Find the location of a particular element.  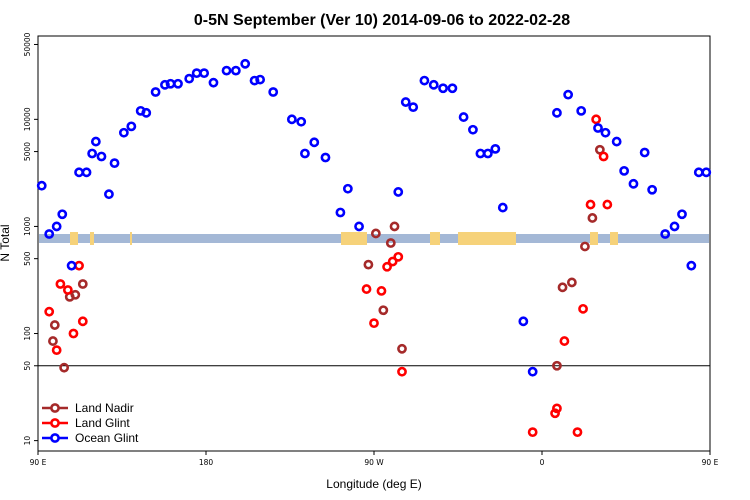

legend-item: Ocean Glint is located at coordinates (90, 438).